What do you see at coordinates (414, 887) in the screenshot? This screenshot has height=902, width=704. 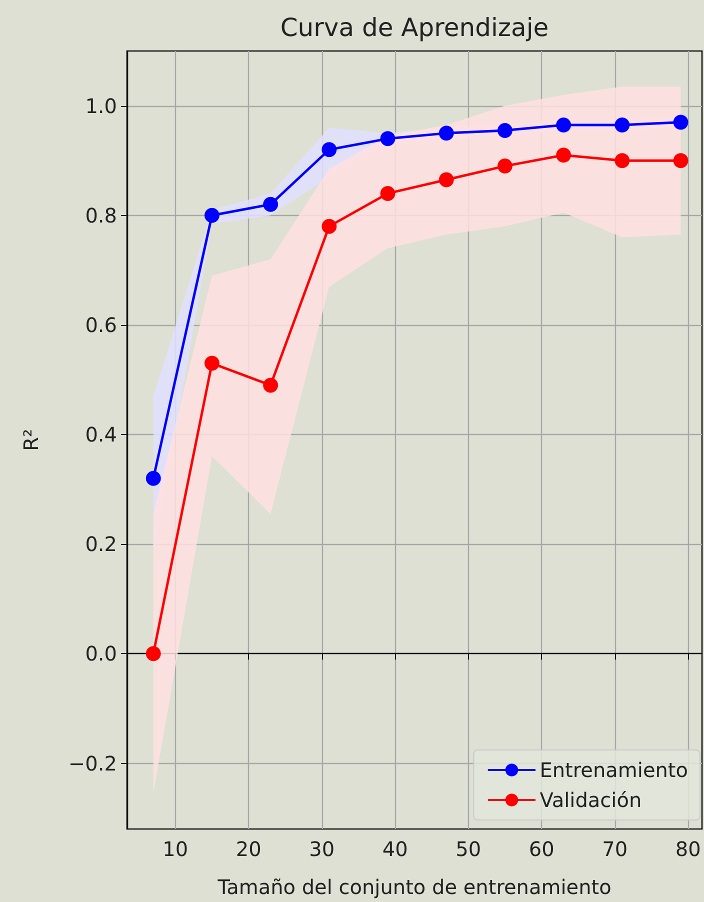 I see `x-axis-title: Tamaño del conjunto de entrenamiento` at bounding box center [414, 887].